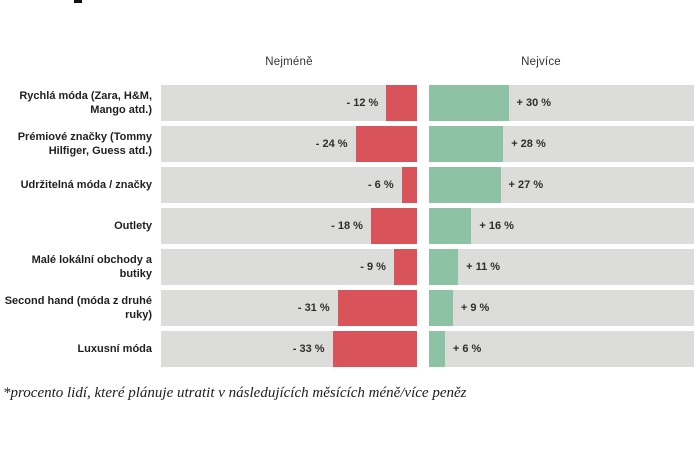  Describe the element at coordinates (289, 62) in the screenshot. I see `column-header-least: Nejméně` at that location.